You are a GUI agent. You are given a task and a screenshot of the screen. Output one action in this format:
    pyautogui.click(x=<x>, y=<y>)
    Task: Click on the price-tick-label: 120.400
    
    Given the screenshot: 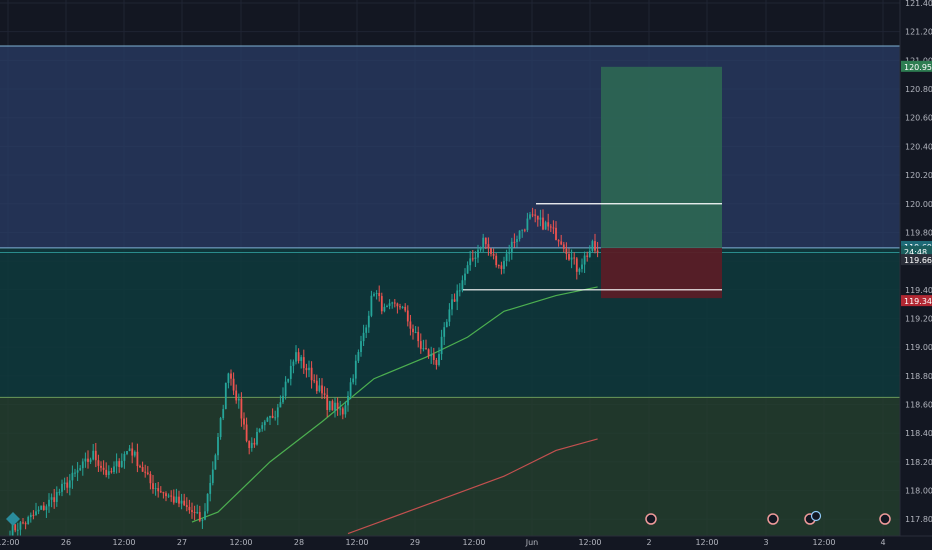 What is the action you would take?
    pyautogui.click(x=918, y=146)
    